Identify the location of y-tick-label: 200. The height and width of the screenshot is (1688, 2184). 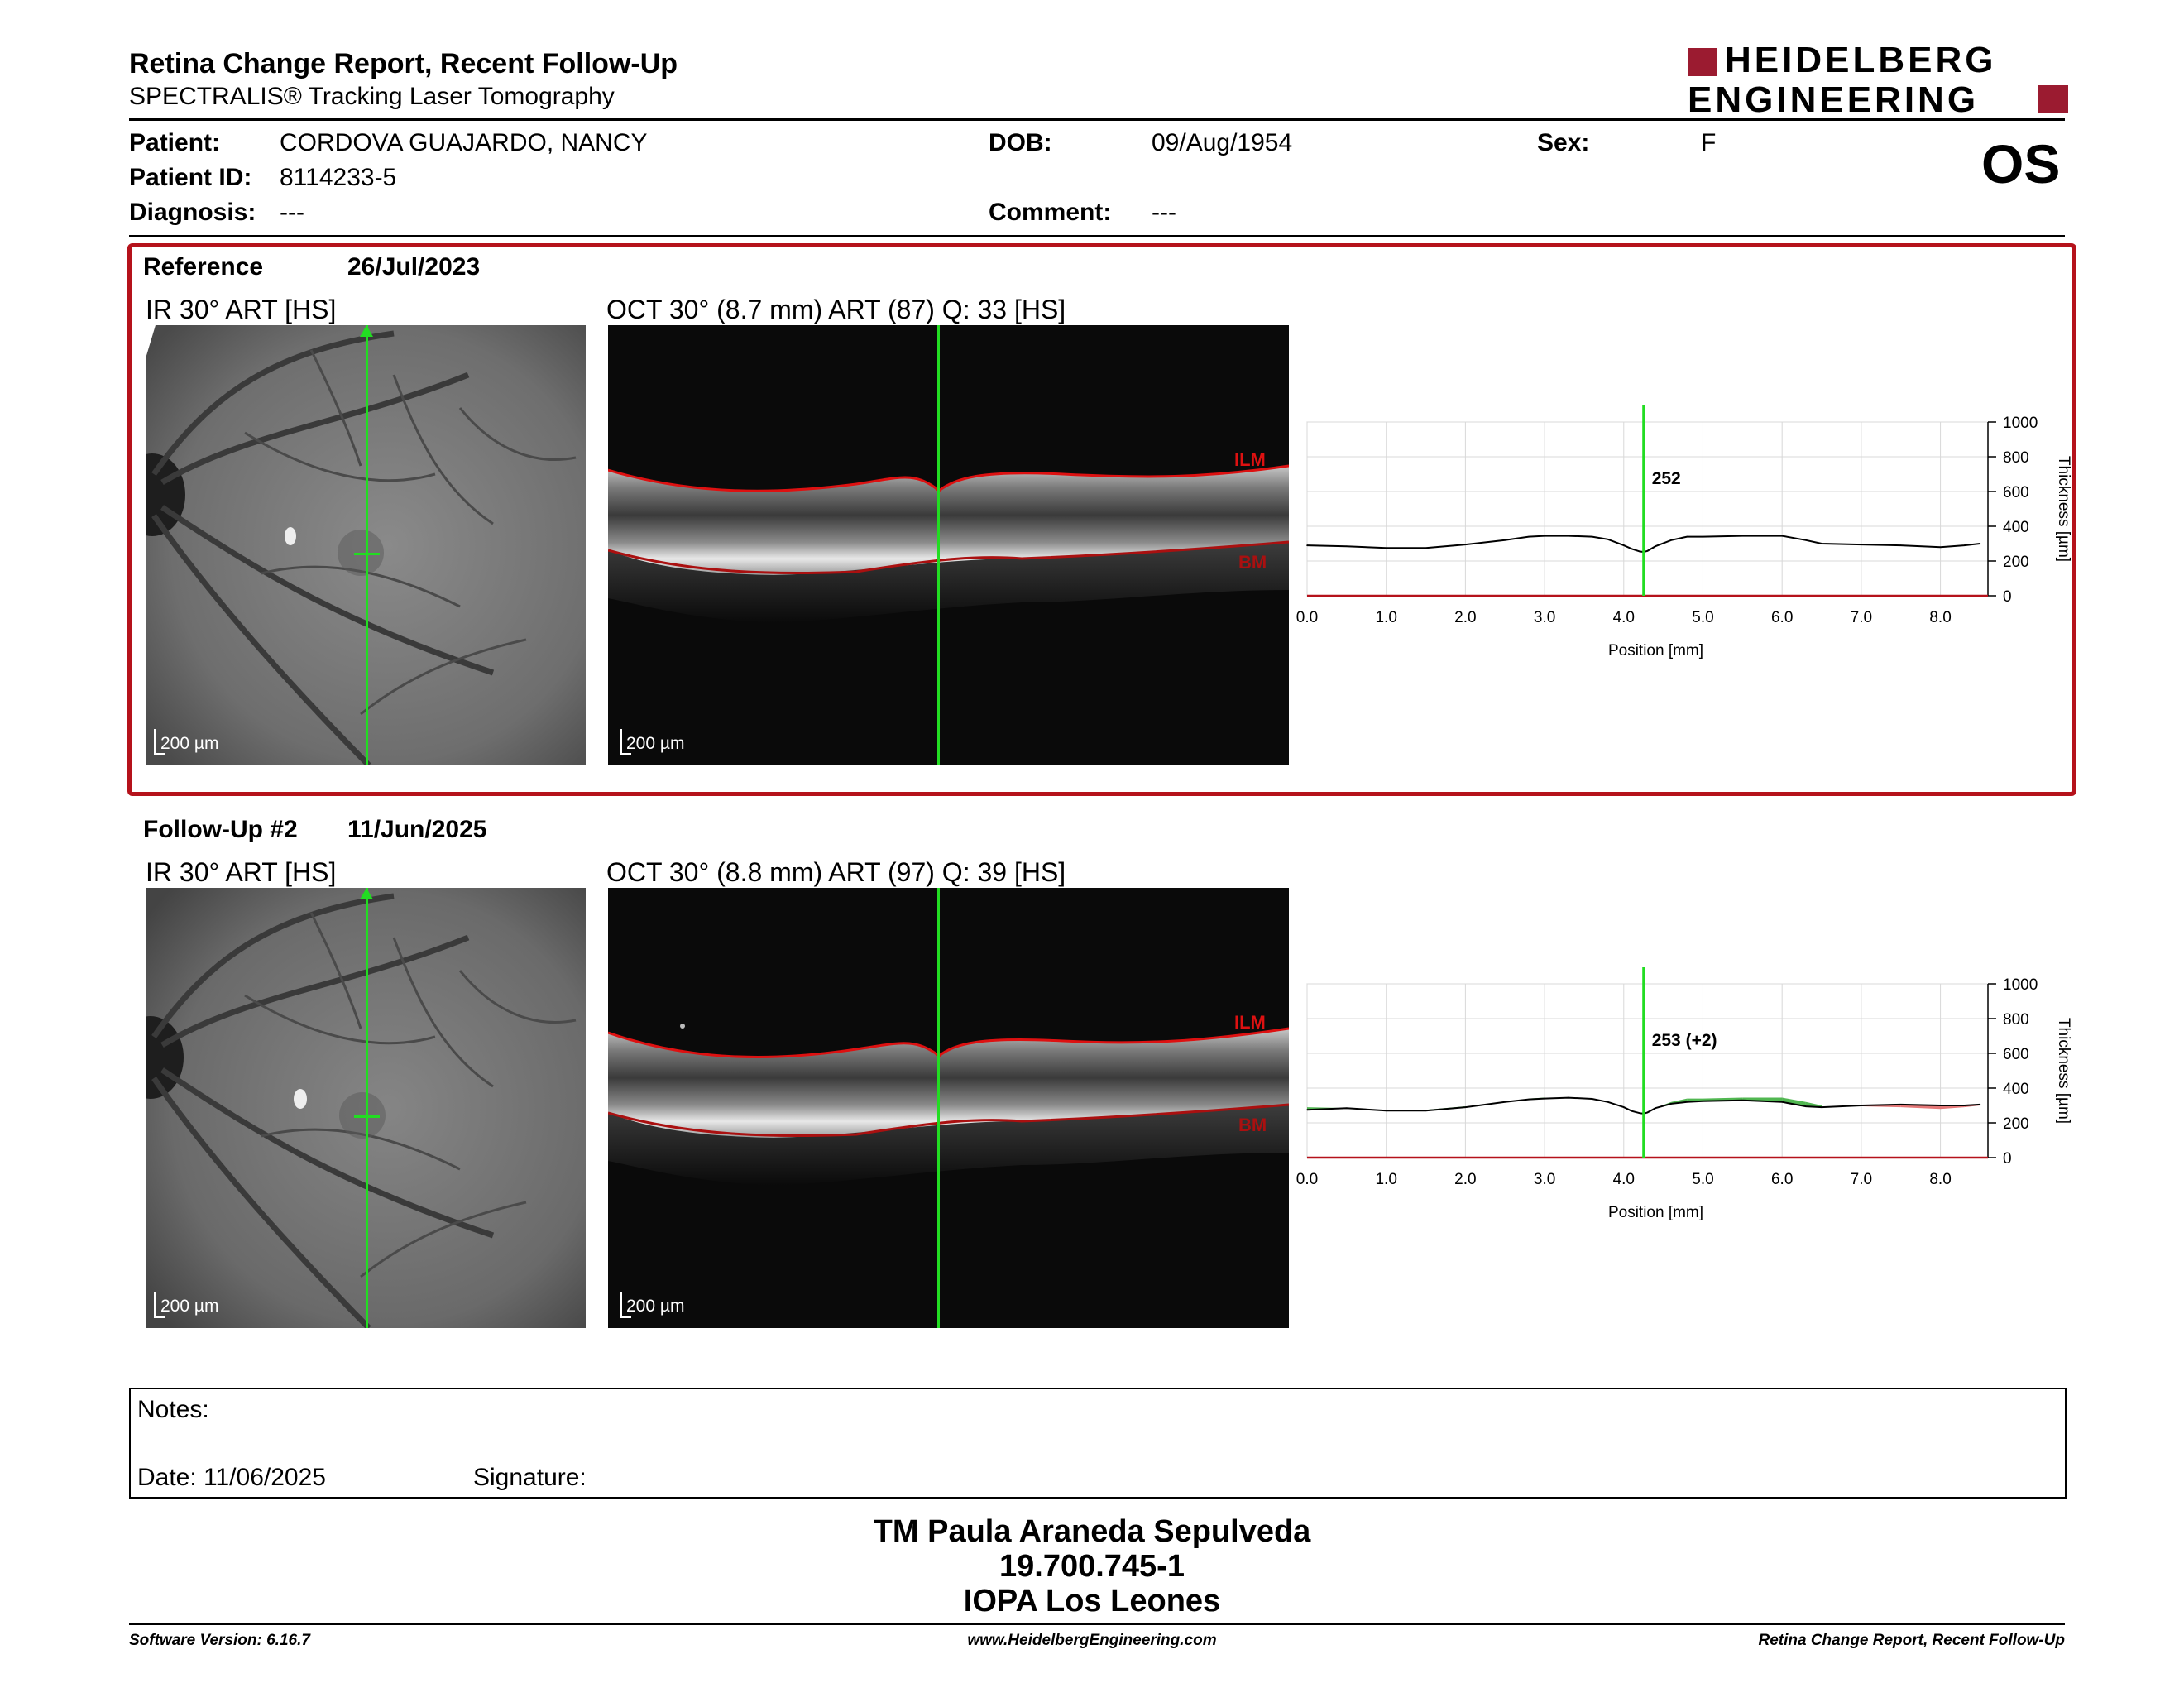
(2016, 1124).